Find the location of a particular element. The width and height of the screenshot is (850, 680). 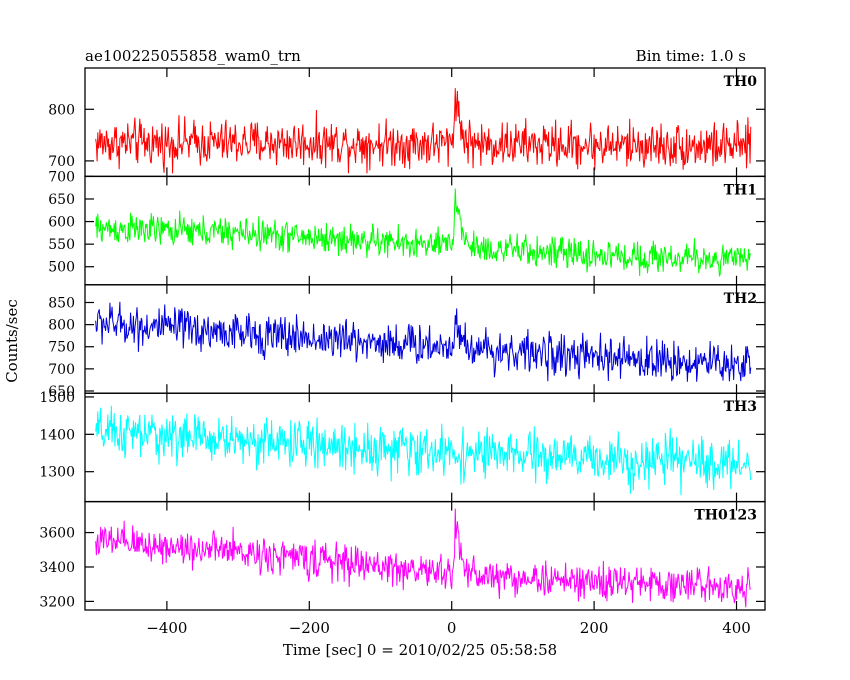

y-tick-label: 500 is located at coordinates (61, 268).